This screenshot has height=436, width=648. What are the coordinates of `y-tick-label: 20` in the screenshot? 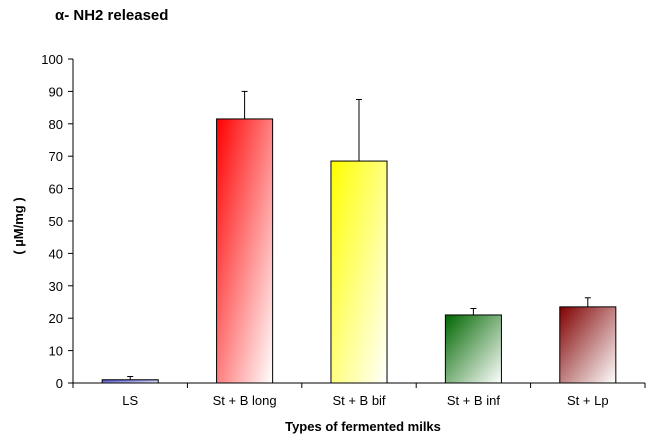 It's located at (56, 318).